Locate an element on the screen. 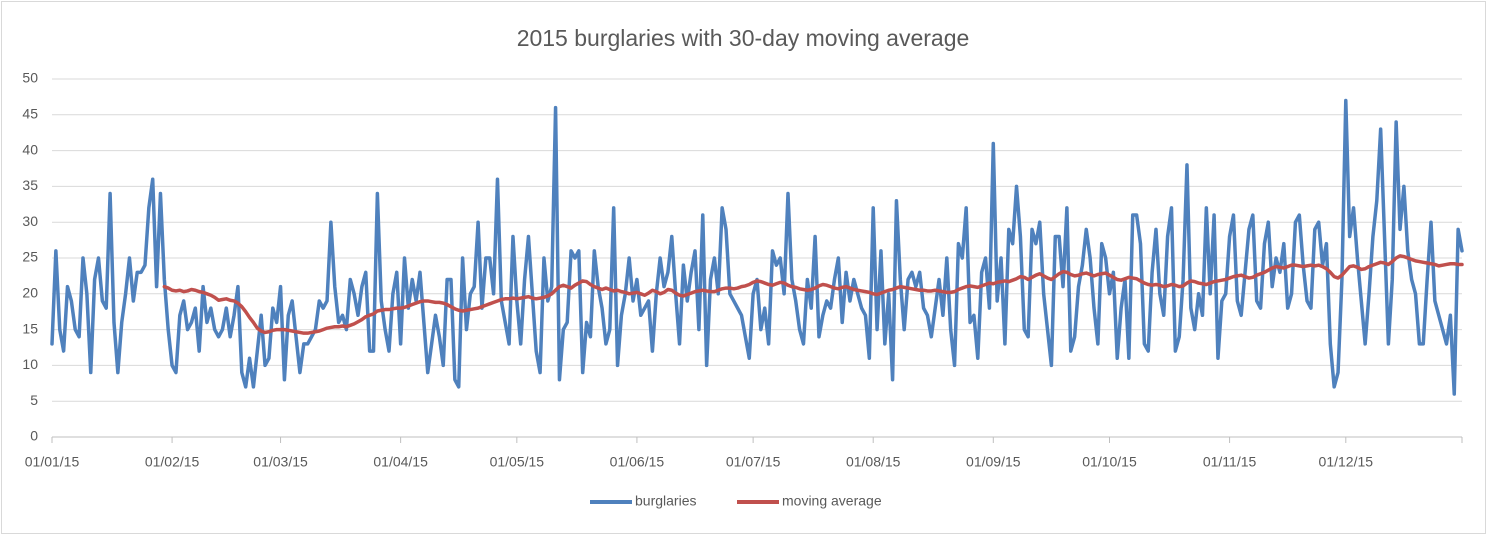 This screenshot has height=535, width=1487. x-tick-label: 01/06/15 is located at coordinates (637, 462).